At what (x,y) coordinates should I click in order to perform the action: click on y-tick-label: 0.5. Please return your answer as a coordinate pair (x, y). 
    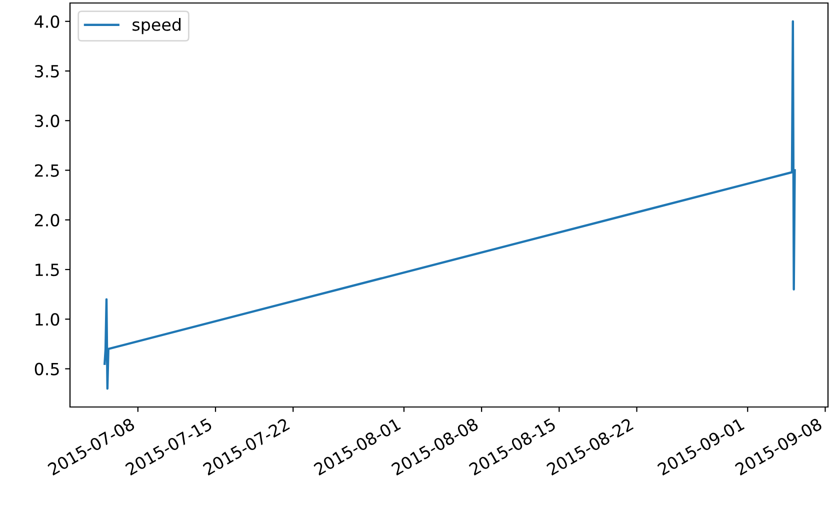
    Looking at the image, I should click on (46, 369).